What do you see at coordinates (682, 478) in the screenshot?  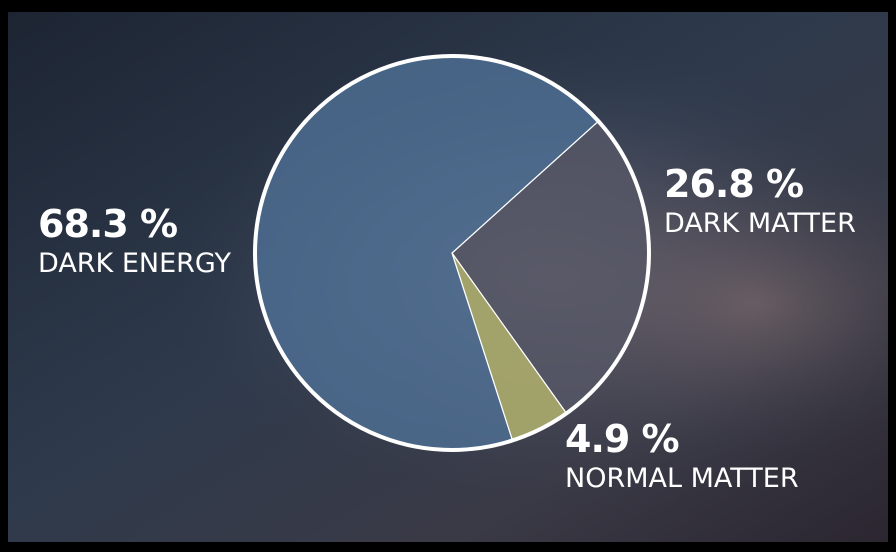 I see `category-label: NORMAL MATTER` at bounding box center [682, 478].